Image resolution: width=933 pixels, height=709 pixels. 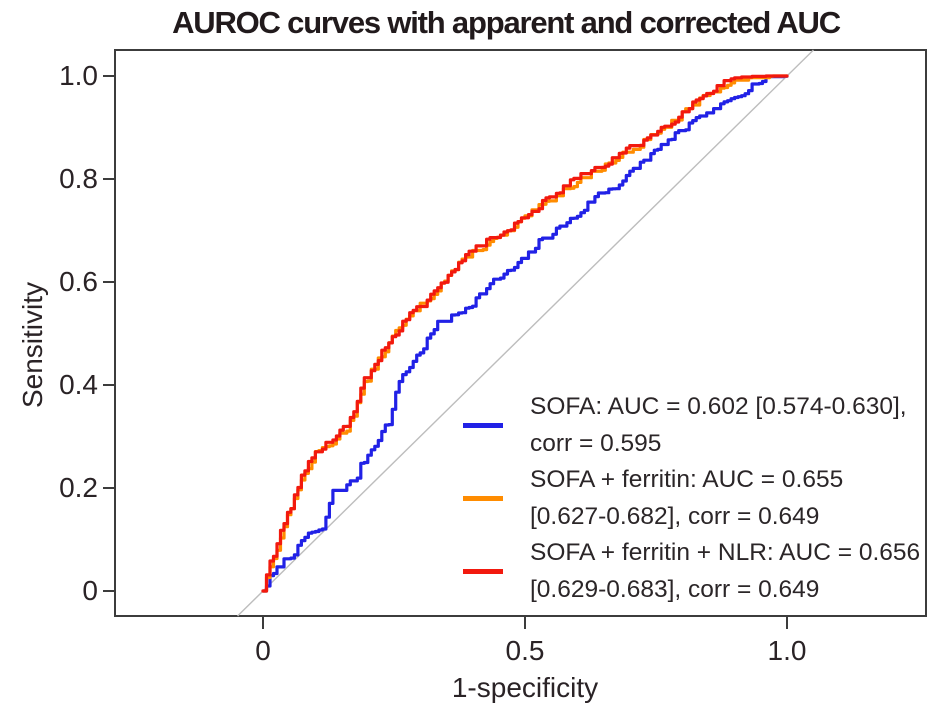 What do you see at coordinates (787, 650) in the screenshot?
I see `x-tick-label: 1.0` at bounding box center [787, 650].